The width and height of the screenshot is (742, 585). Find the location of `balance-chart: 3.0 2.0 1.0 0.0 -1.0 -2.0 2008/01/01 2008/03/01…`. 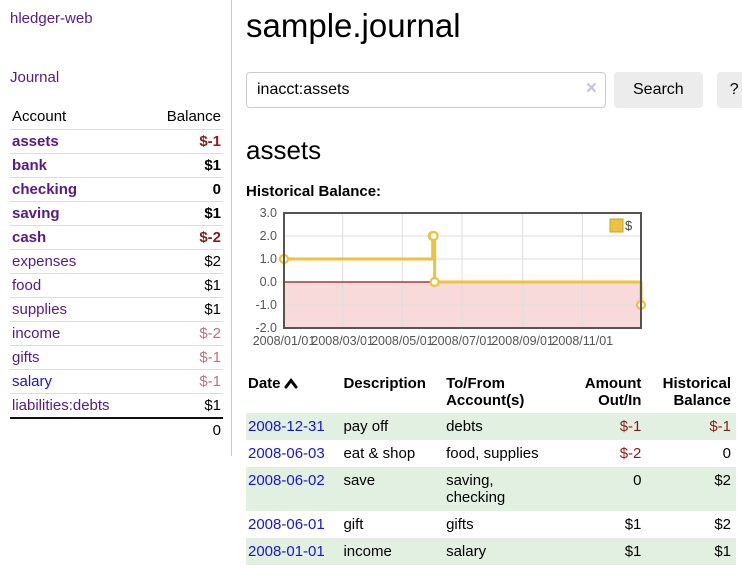

balance-chart: 3.0 2.0 1.0 0.0 -1.0 -2.0 2008/01/01 2008/03/01… is located at coordinates (447, 278).